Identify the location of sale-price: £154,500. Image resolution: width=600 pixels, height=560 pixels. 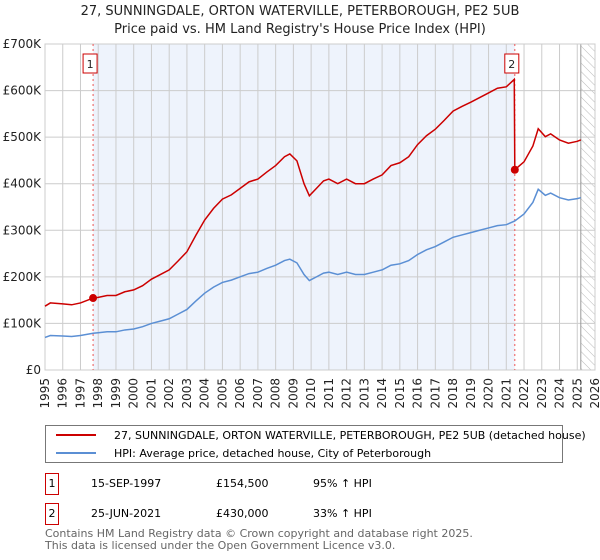
(242, 483).